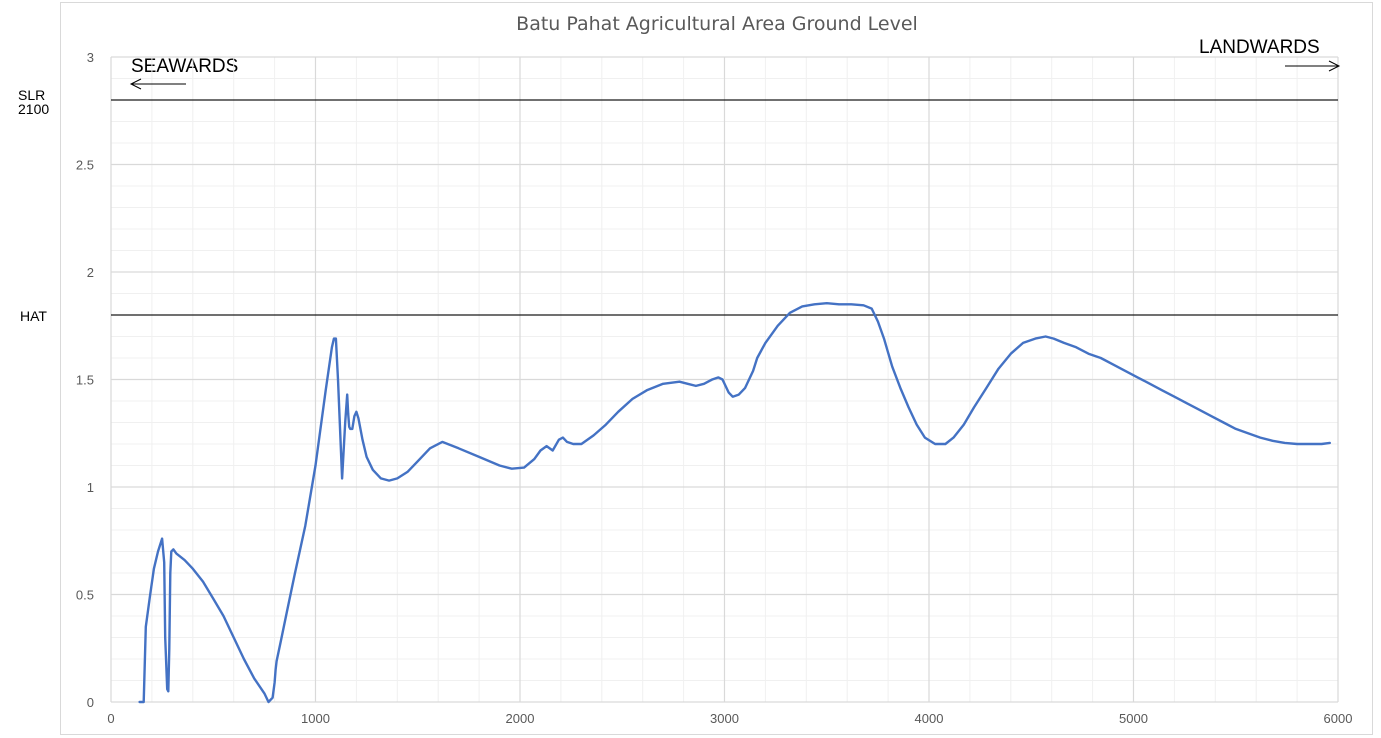 This screenshot has height=738, width=1381. Describe the element at coordinates (185, 66) in the screenshot. I see `seawards-annotation: SEAWARDS` at that location.